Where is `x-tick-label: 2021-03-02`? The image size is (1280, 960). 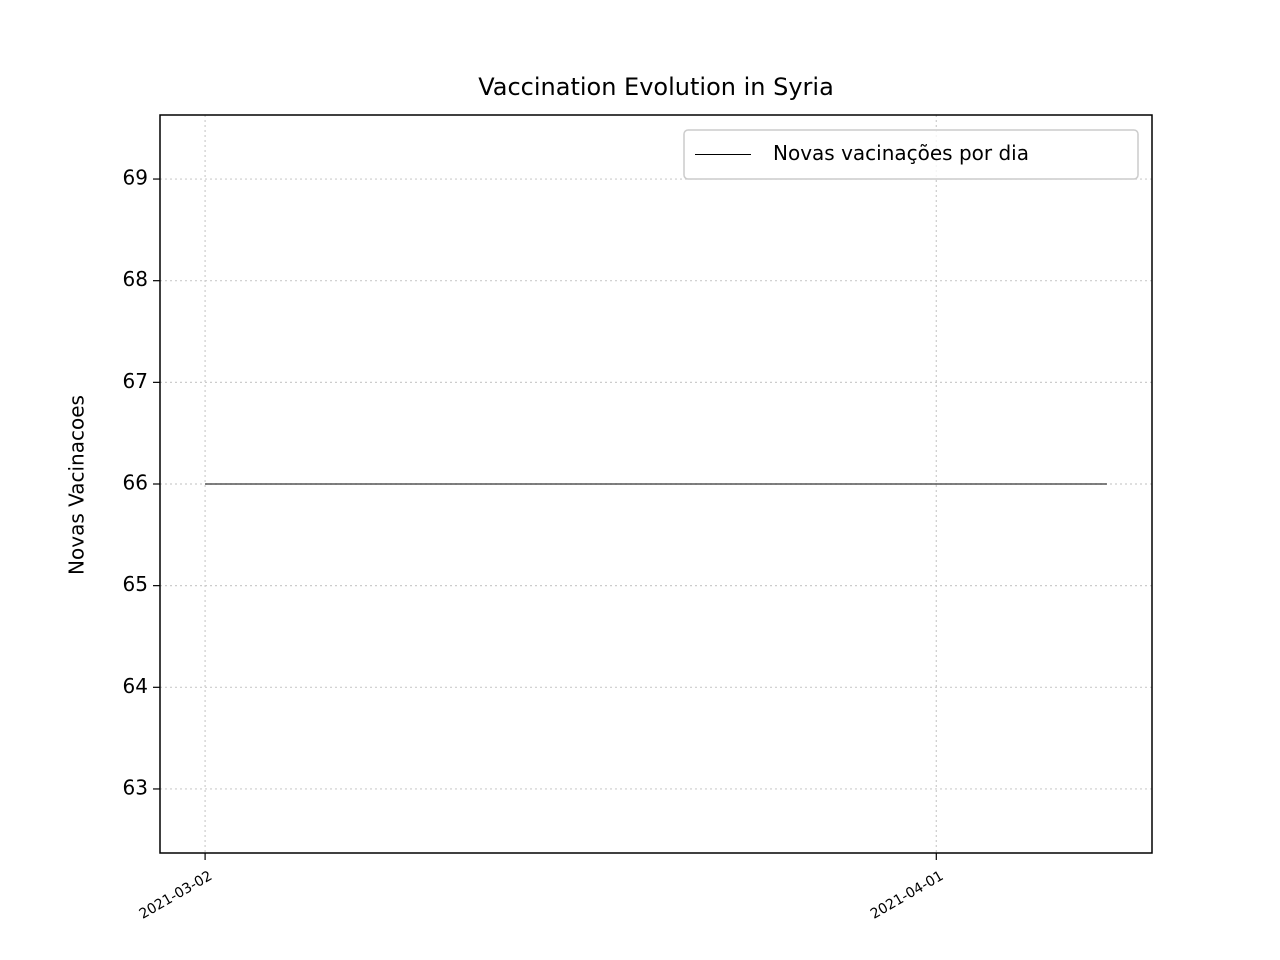
x-tick-label: 2021-03-02 is located at coordinates (176, 895).